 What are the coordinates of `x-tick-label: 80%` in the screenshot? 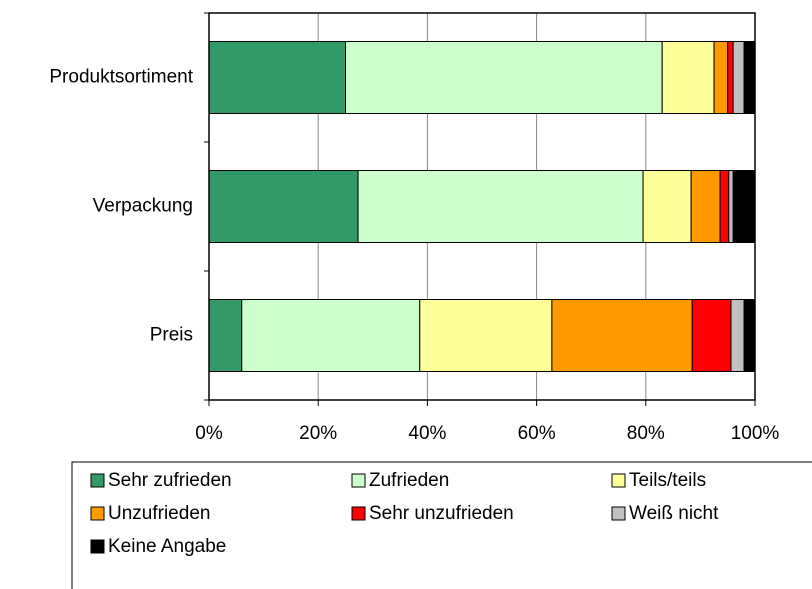 It's located at (646, 433).